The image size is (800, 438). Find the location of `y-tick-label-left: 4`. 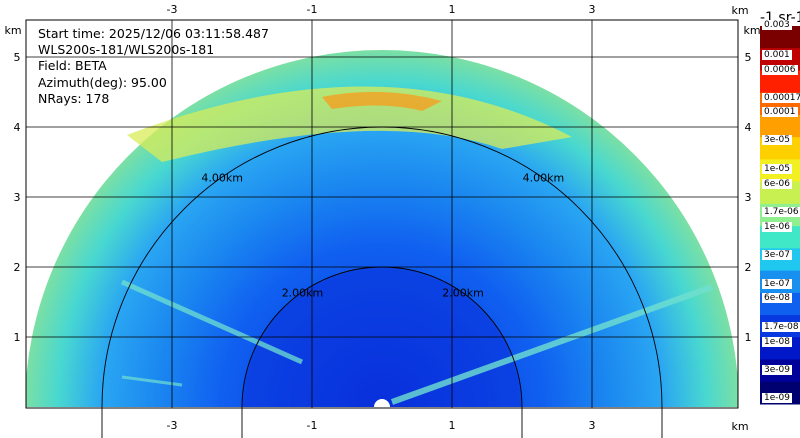

y-tick-label-left: 4 is located at coordinates (17, 127).